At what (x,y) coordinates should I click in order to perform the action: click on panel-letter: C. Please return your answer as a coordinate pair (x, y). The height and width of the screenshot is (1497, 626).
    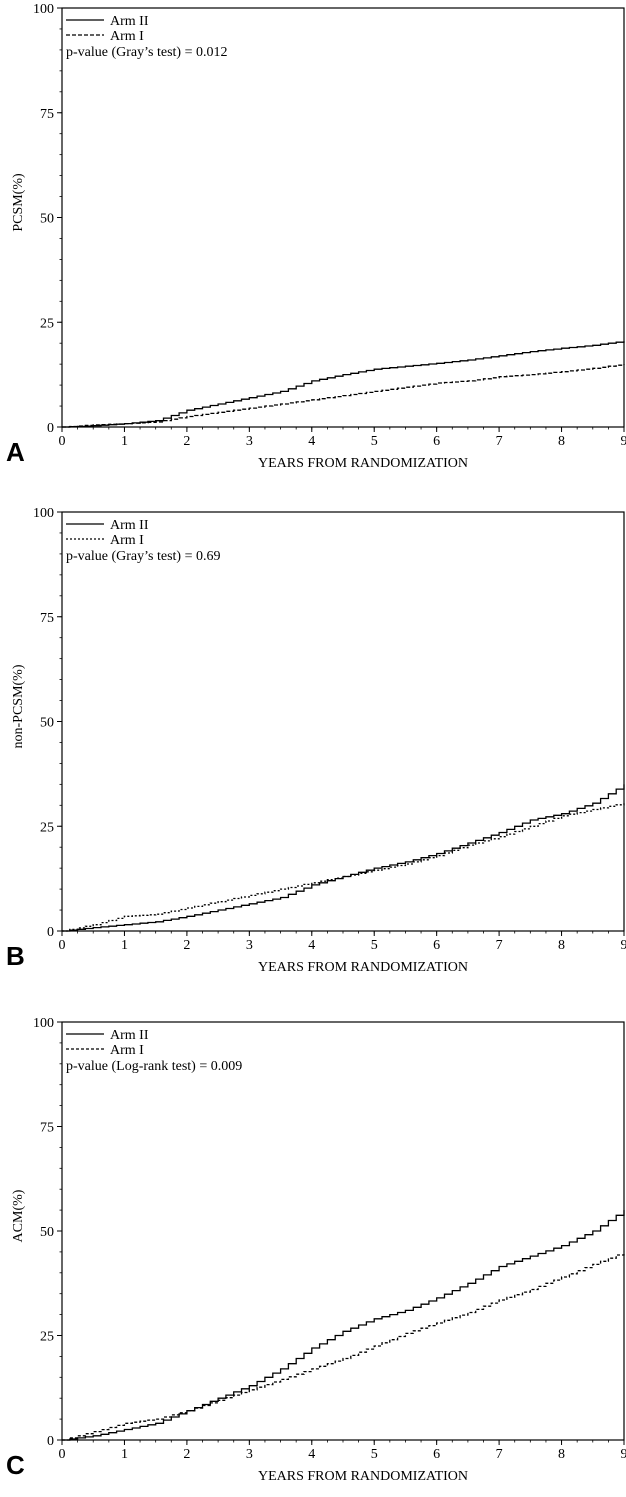
    Looking at the image, I should click on (15, 1465).